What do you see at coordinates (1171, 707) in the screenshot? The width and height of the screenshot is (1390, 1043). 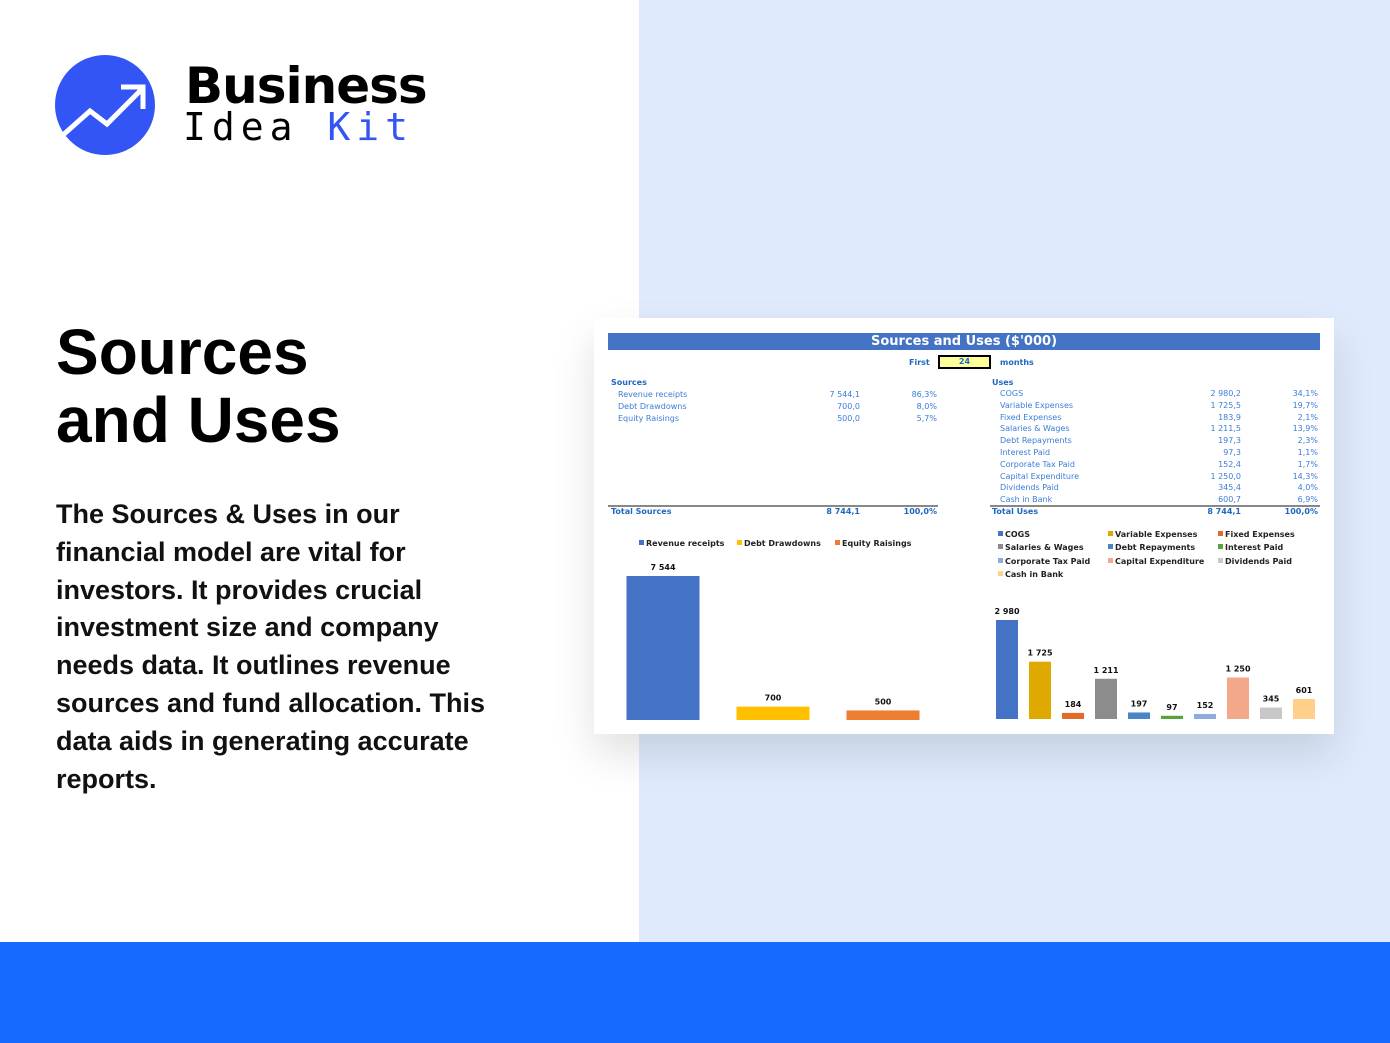 I see `data-label: 97` at bounding box center [1171, 707].